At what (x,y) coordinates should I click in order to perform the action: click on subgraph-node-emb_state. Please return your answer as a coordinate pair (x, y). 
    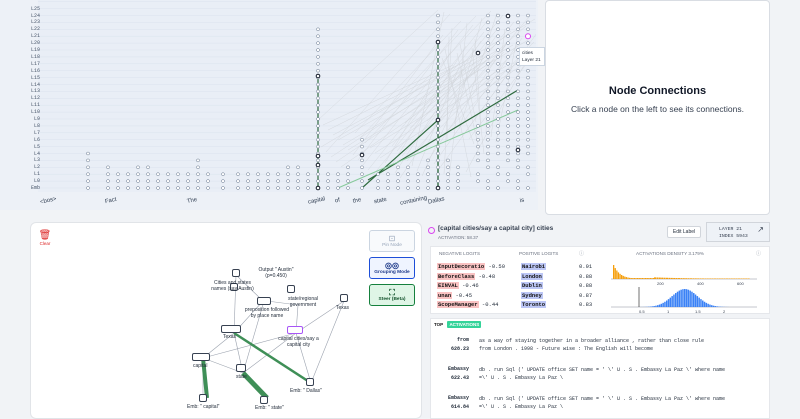
    Looking at the image, I should click on (264, 400).